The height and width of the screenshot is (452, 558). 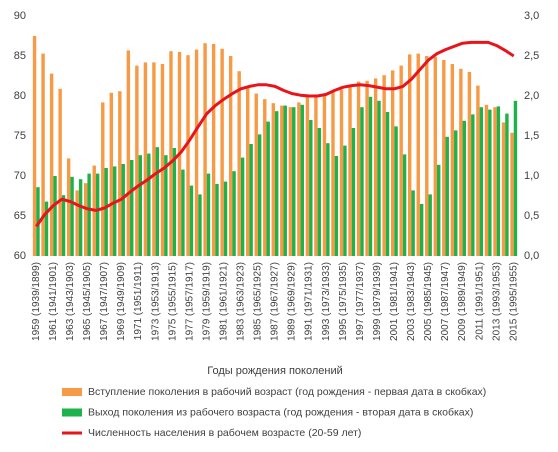 I want to click on x-tick-label: 1981 (1961/1921), so click(x=223, y=301).